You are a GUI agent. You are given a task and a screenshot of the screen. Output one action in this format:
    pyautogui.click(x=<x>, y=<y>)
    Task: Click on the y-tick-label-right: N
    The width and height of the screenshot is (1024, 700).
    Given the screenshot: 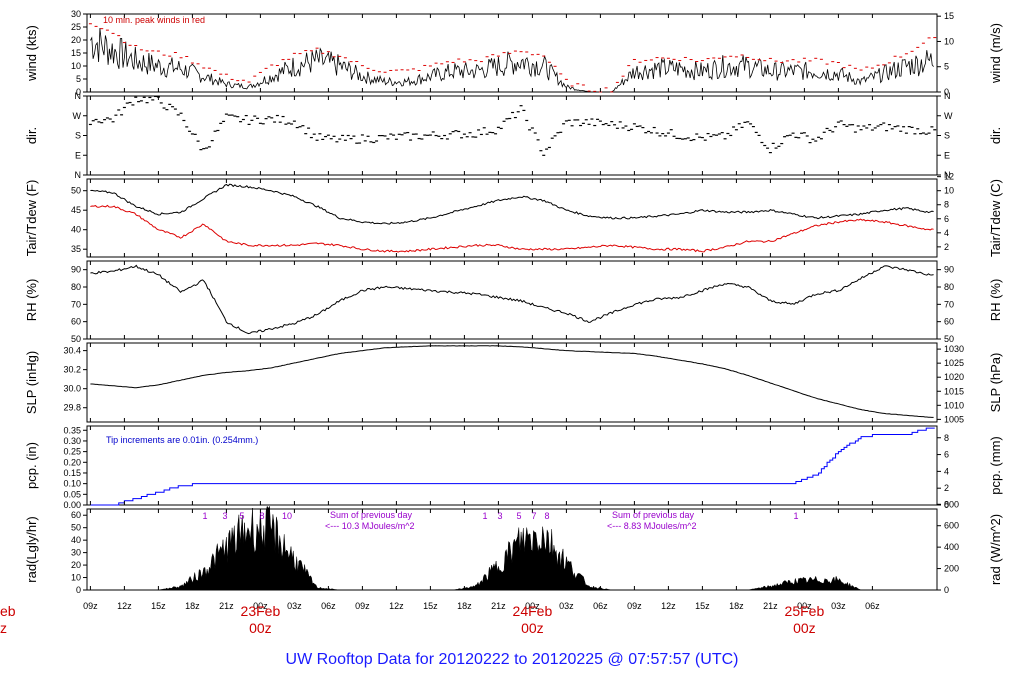 What is the action you would take?
    pyautogui.click(x=947, y=96)
    